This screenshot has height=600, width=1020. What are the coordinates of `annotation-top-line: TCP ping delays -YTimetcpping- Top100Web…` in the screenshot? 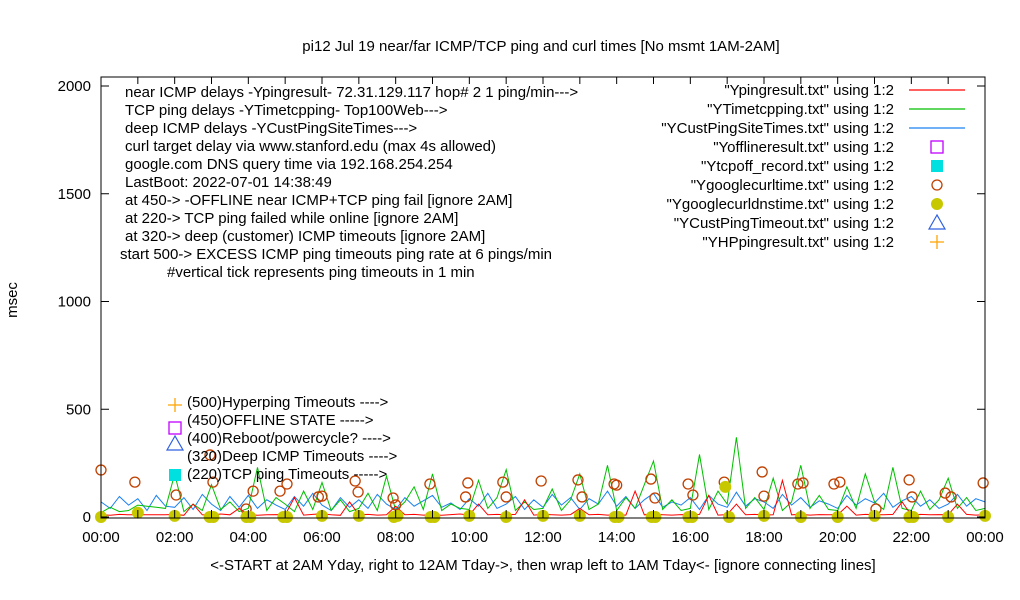 It's located at (286, 110).